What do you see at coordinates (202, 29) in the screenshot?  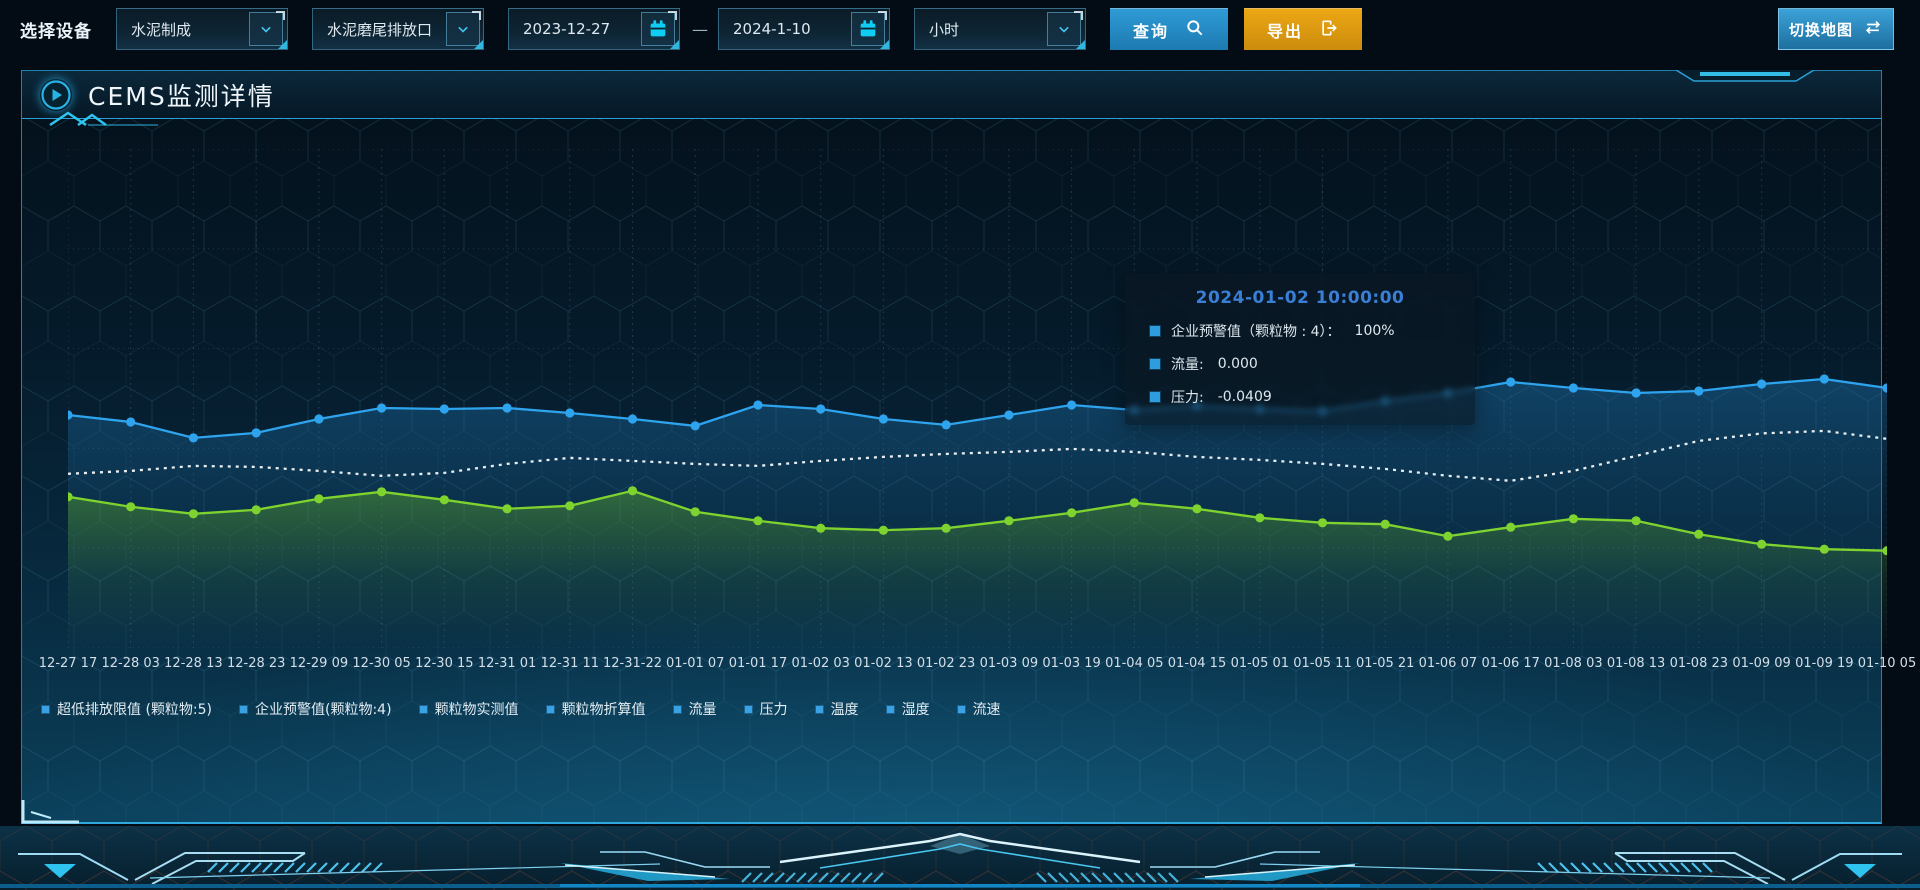 I see `device-category-select: 水泥制成` at bounding box center [202, 29].